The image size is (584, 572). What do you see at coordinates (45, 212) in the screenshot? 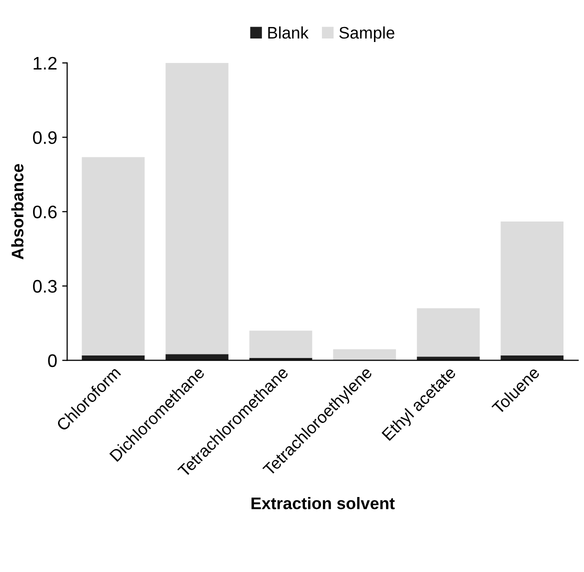
I see `y-tick-label: 0.6` at bounding box center [45, 212].